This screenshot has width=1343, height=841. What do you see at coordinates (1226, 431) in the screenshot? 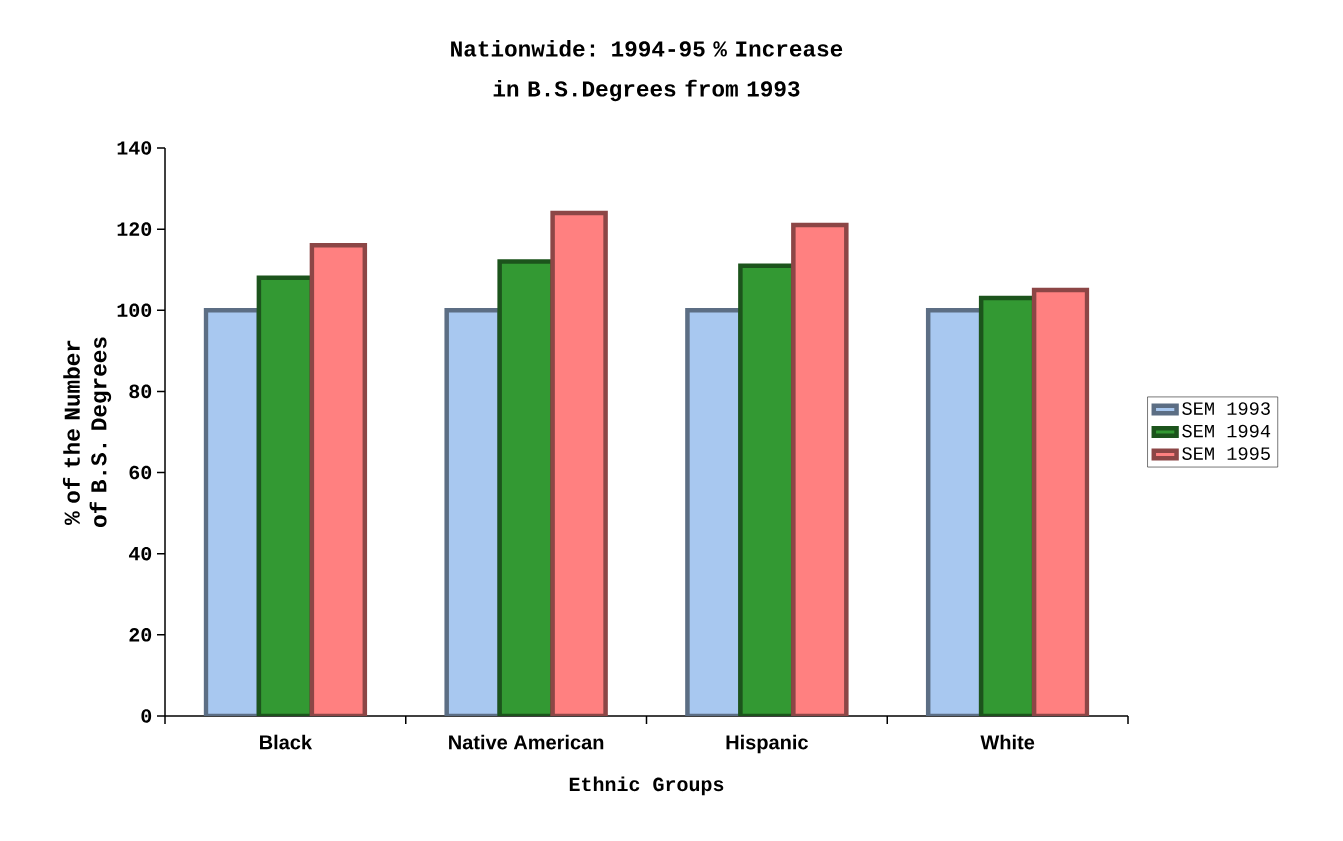
I see `legend-label: SEM 1994` at bounding box center [1226, 431].